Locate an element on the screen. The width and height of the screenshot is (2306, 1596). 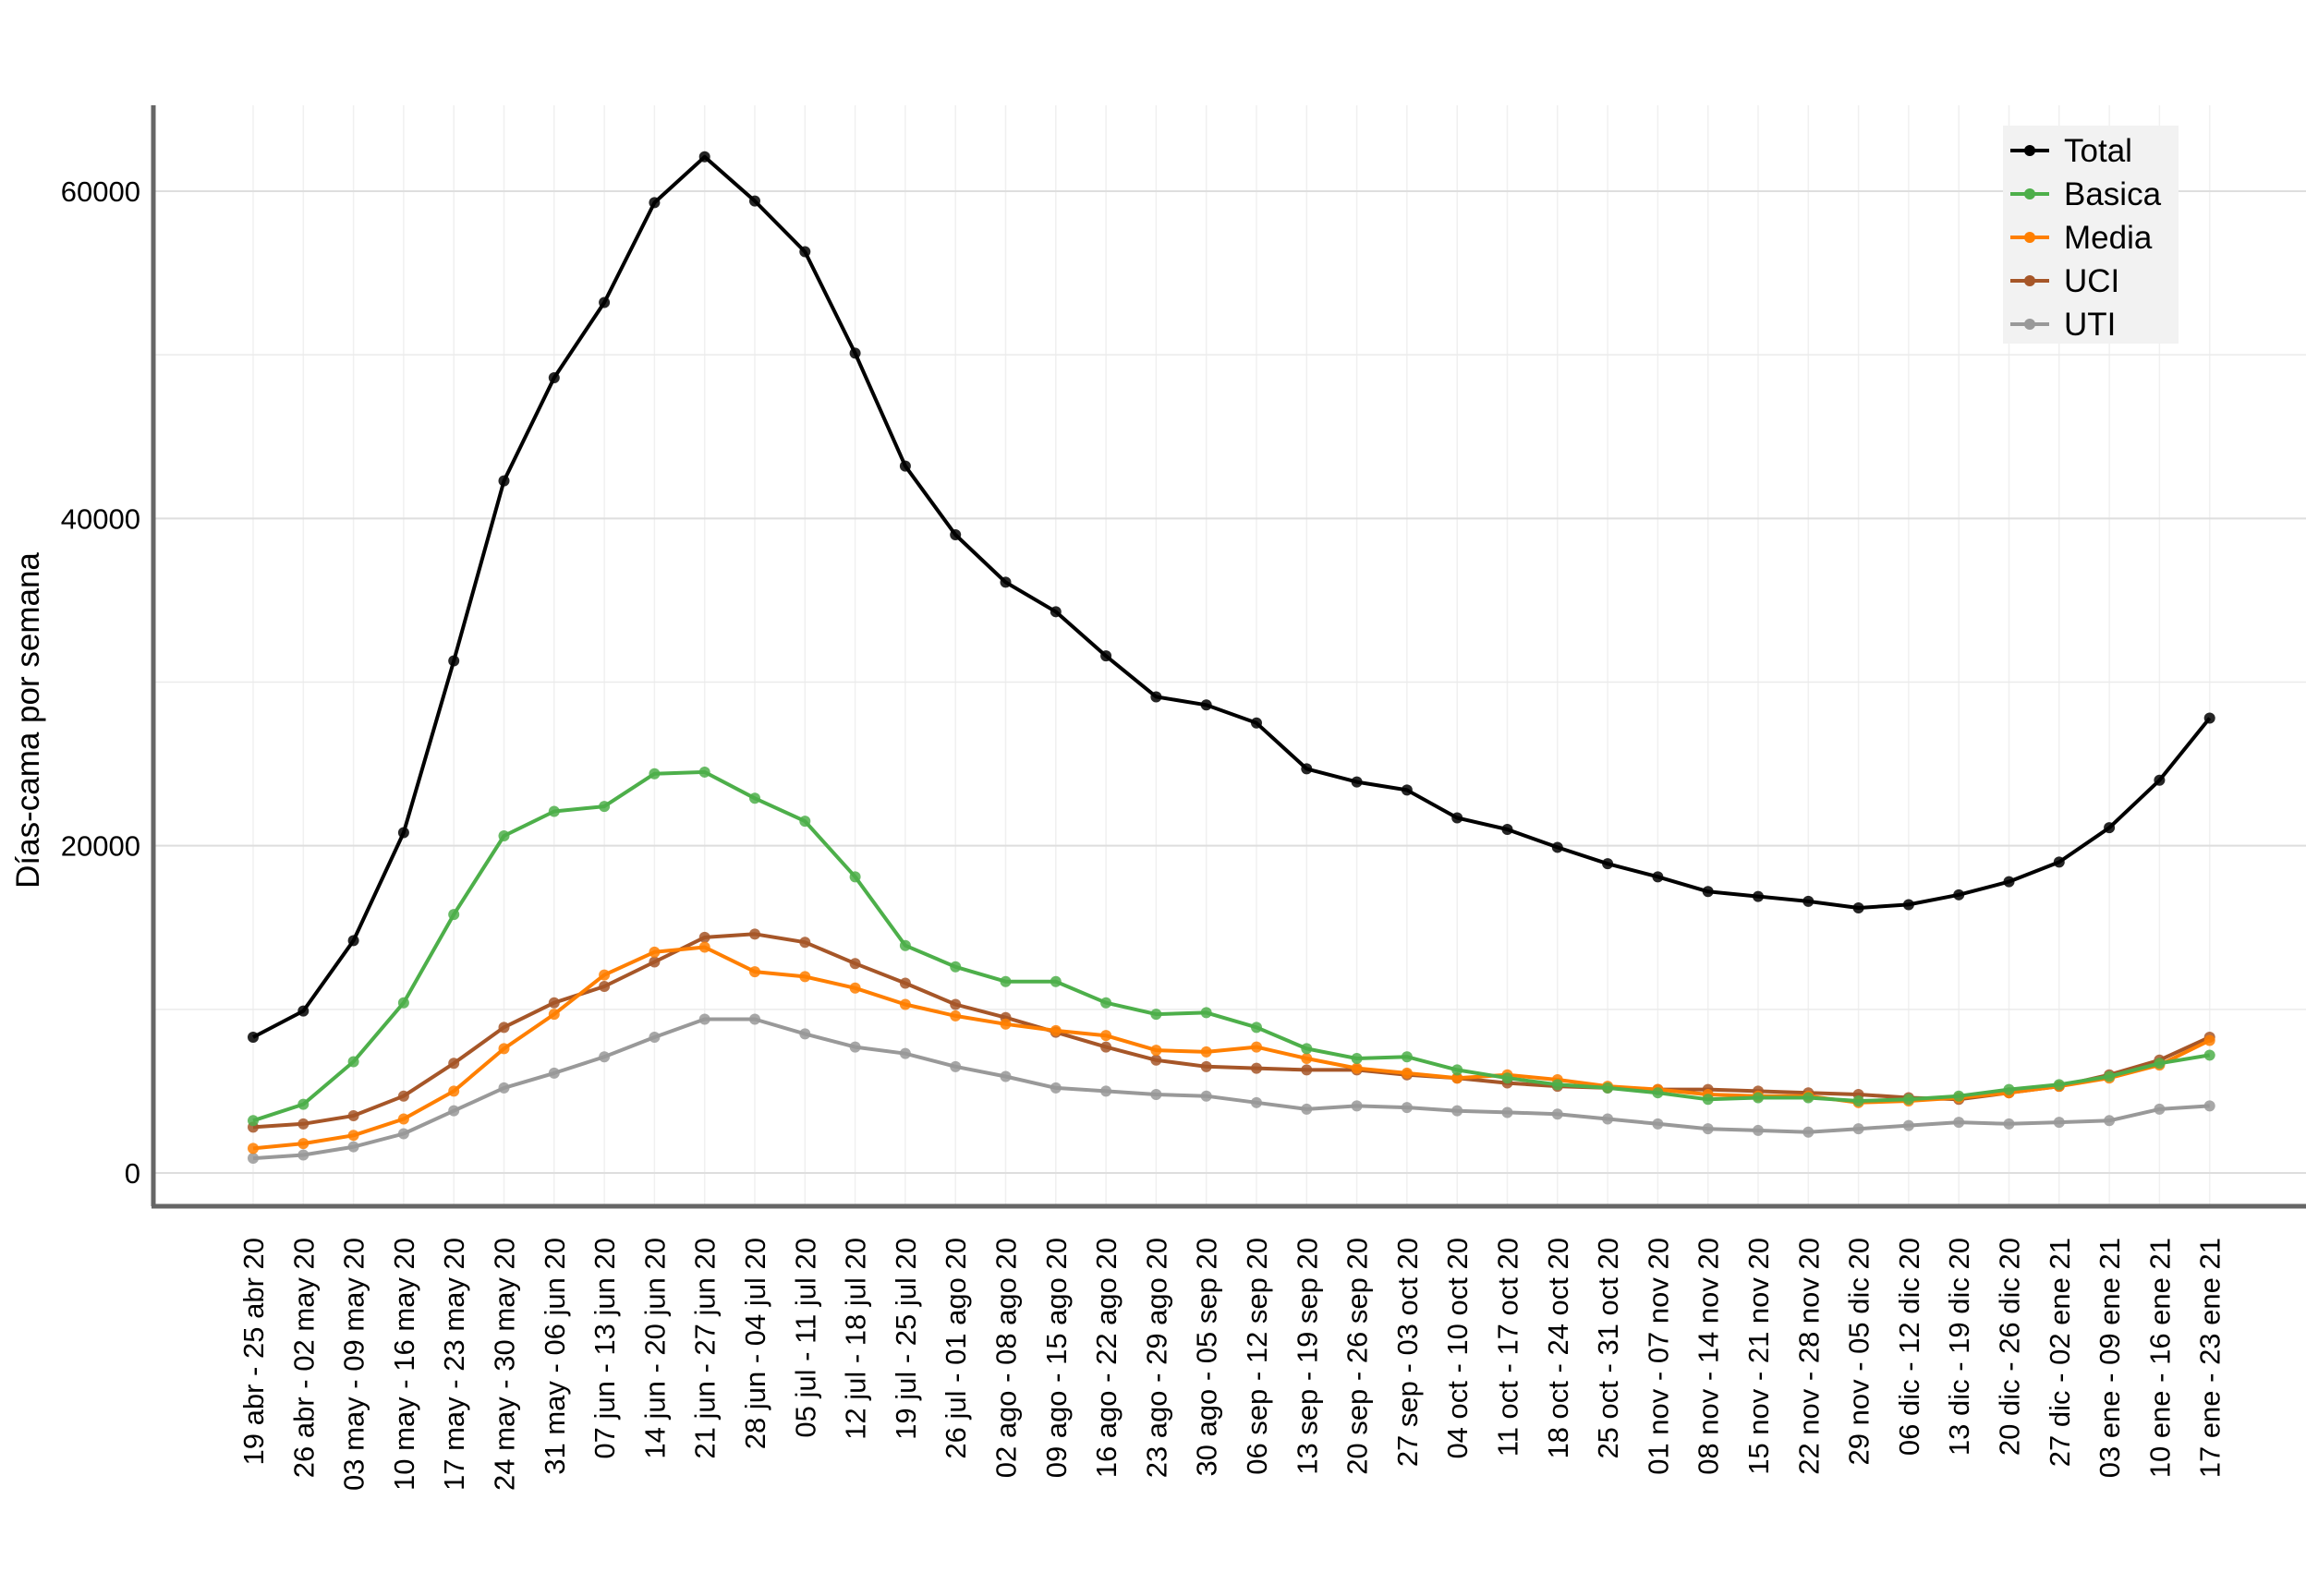
x-tick-label: 06 sep - 12 sep 20 is located at coordinates (1257, 1356).